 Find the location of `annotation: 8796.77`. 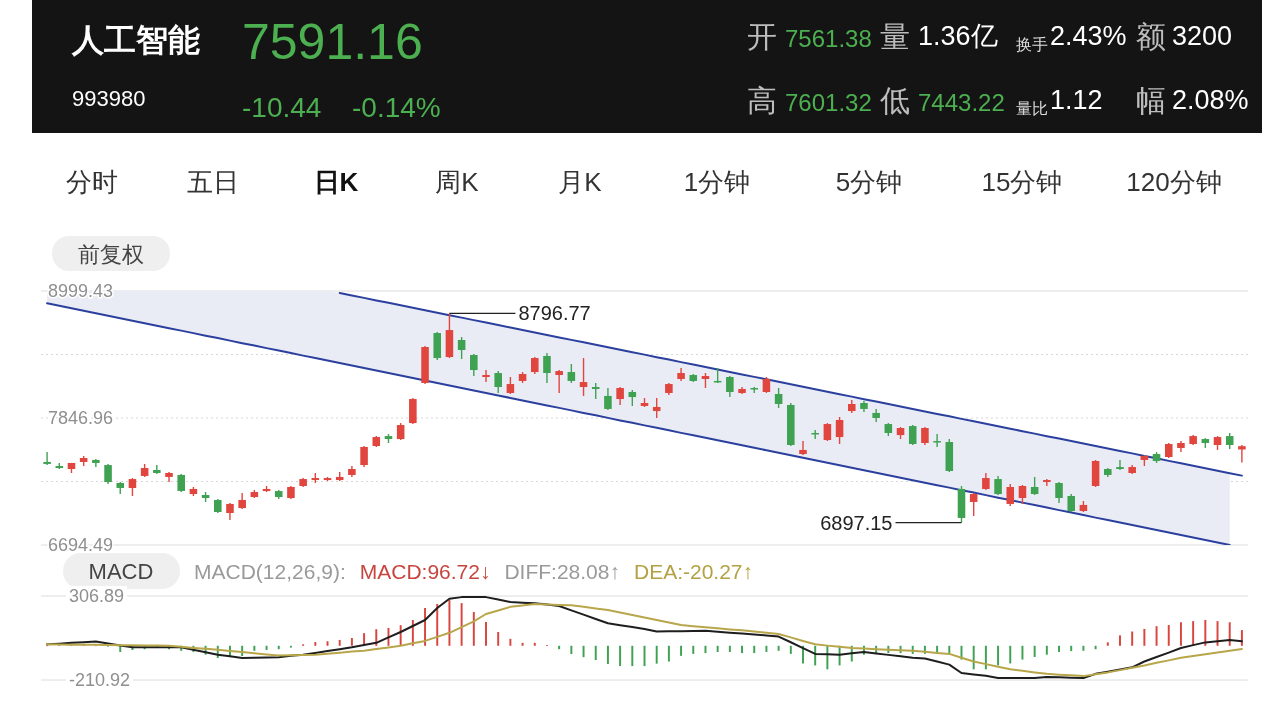

annotation: 8796.77 is located at coordinates (554, 313).